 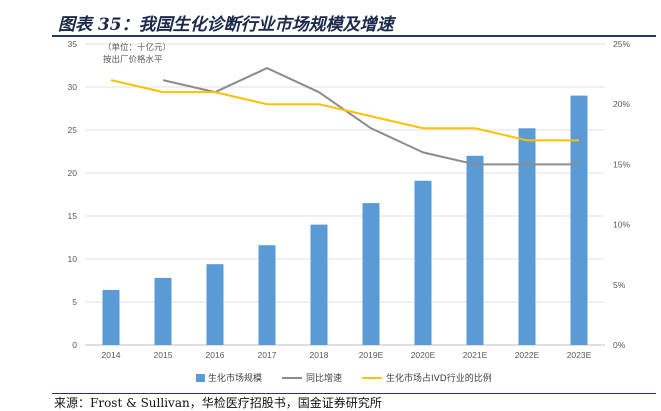 I want to click on legend-swatch, so click(x=200, y=378).